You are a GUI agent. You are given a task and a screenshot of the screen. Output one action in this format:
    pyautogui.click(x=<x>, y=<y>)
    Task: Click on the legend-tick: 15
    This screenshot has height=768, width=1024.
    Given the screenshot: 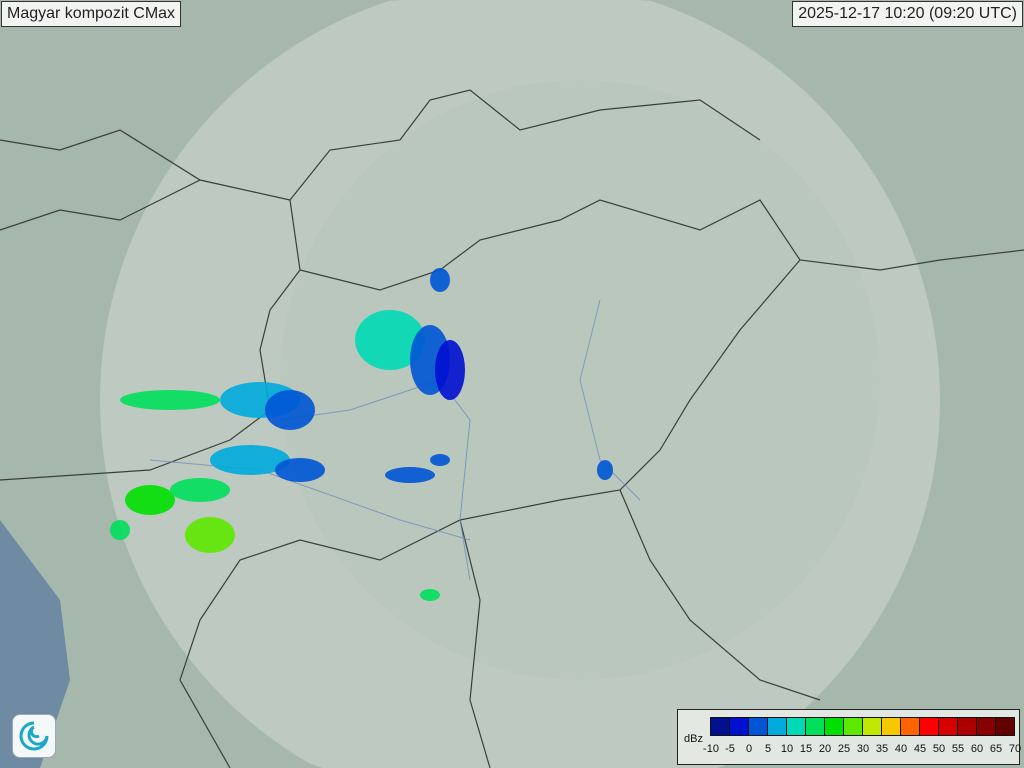 What is the action you would take?
    pyautogui.click(x=806, y=749)
    